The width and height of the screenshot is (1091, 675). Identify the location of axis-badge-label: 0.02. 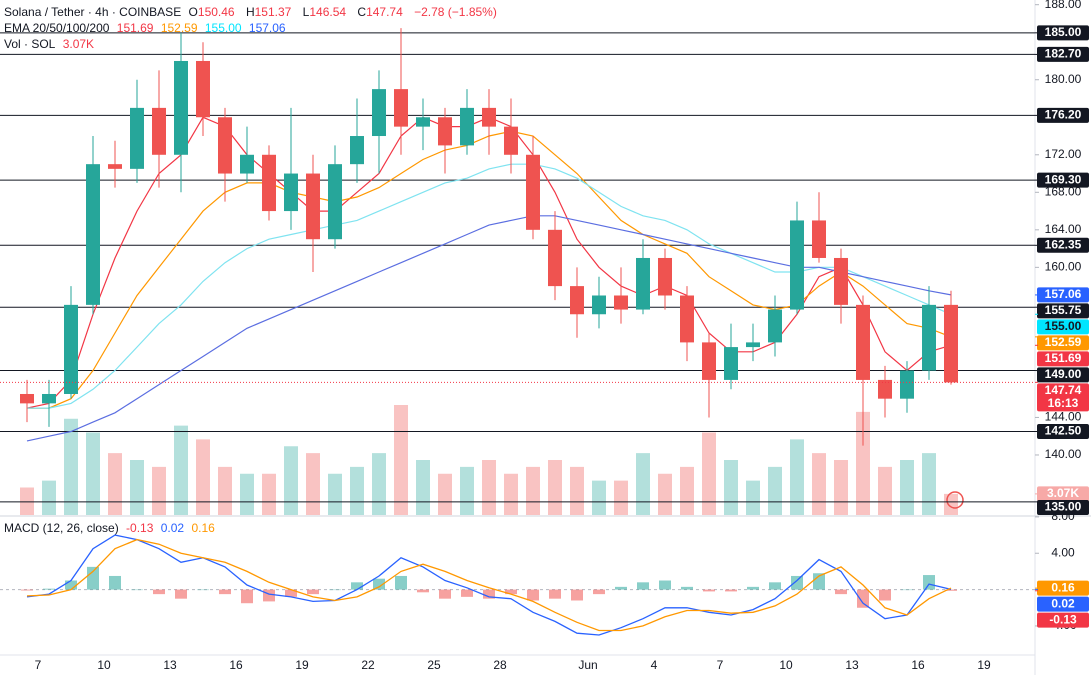
(1063, 603).